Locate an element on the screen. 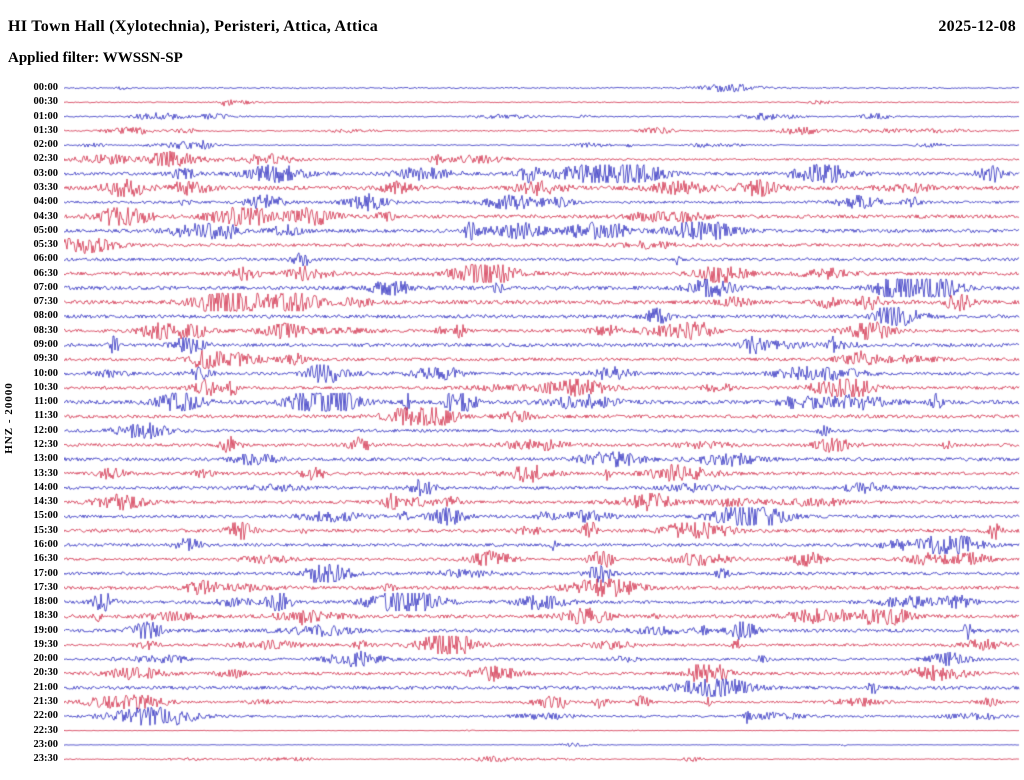  time-label: 02:00 is located at coordinates (46, 145).